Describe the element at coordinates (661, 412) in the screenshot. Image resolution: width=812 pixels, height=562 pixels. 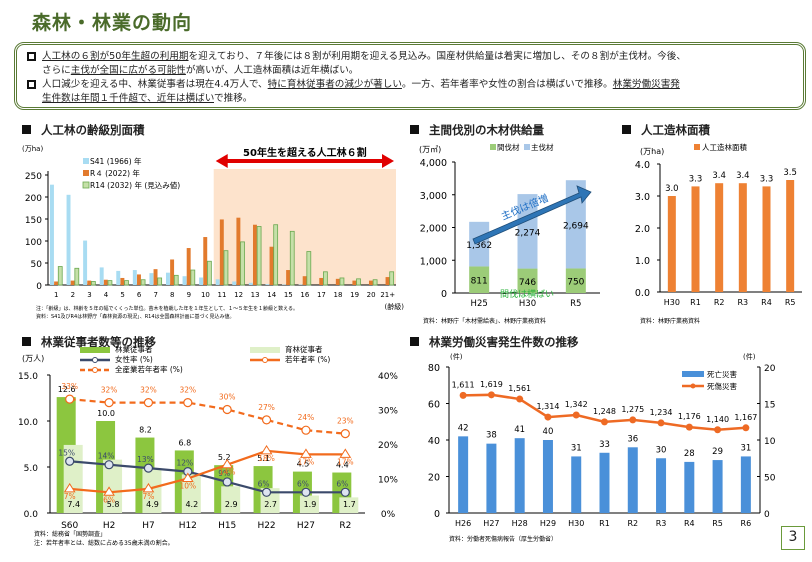
I see `data-label: 1,234` at that location.